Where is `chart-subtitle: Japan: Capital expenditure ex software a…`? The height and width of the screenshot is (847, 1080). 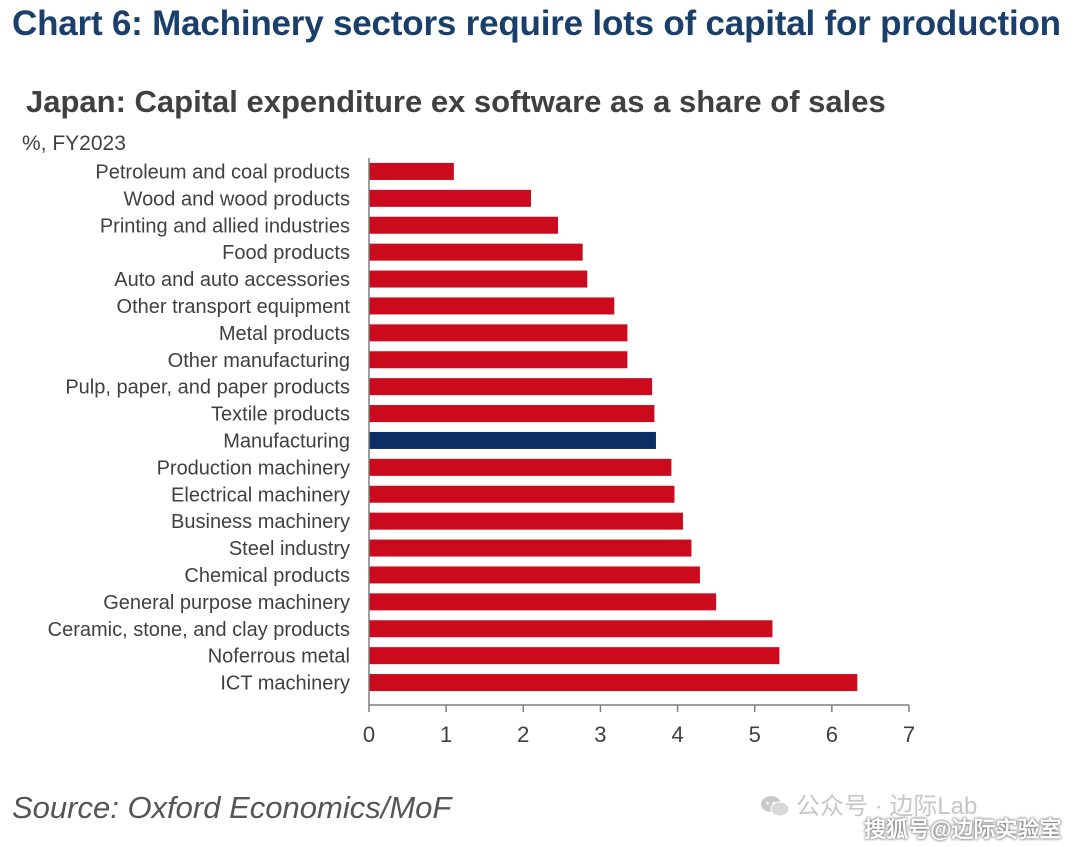
chart-subtitle: Japan: Capital expenditure ex software a… is located at coordinates (456, 101).